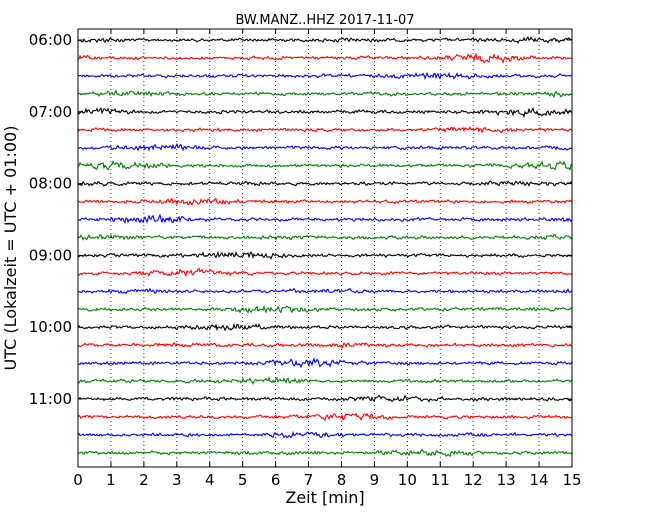 The image size is (650, 520). I want to click on x-tick-label: 14, so click(539, 480).